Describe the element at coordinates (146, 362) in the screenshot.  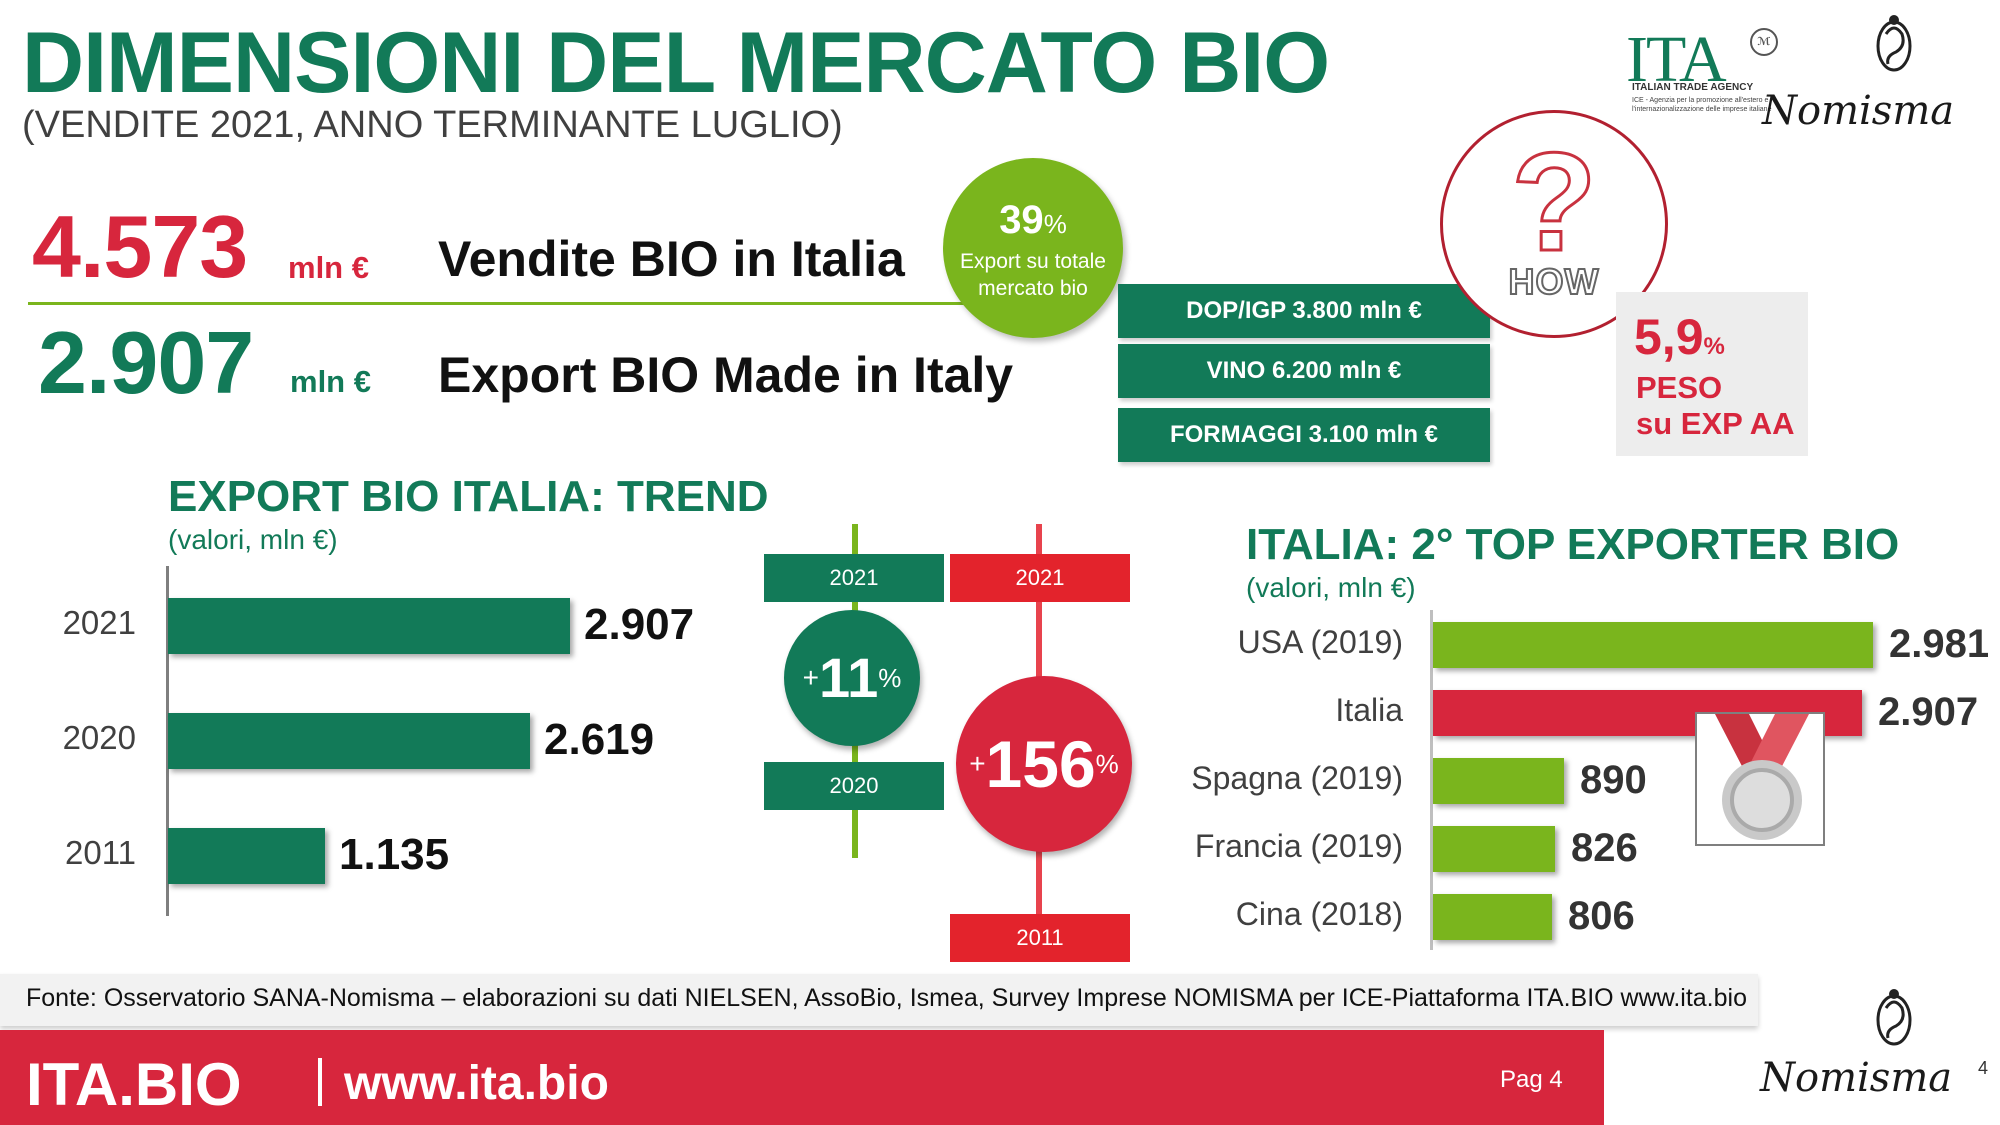
I see `kpi-export-value: 2.907` at that location.